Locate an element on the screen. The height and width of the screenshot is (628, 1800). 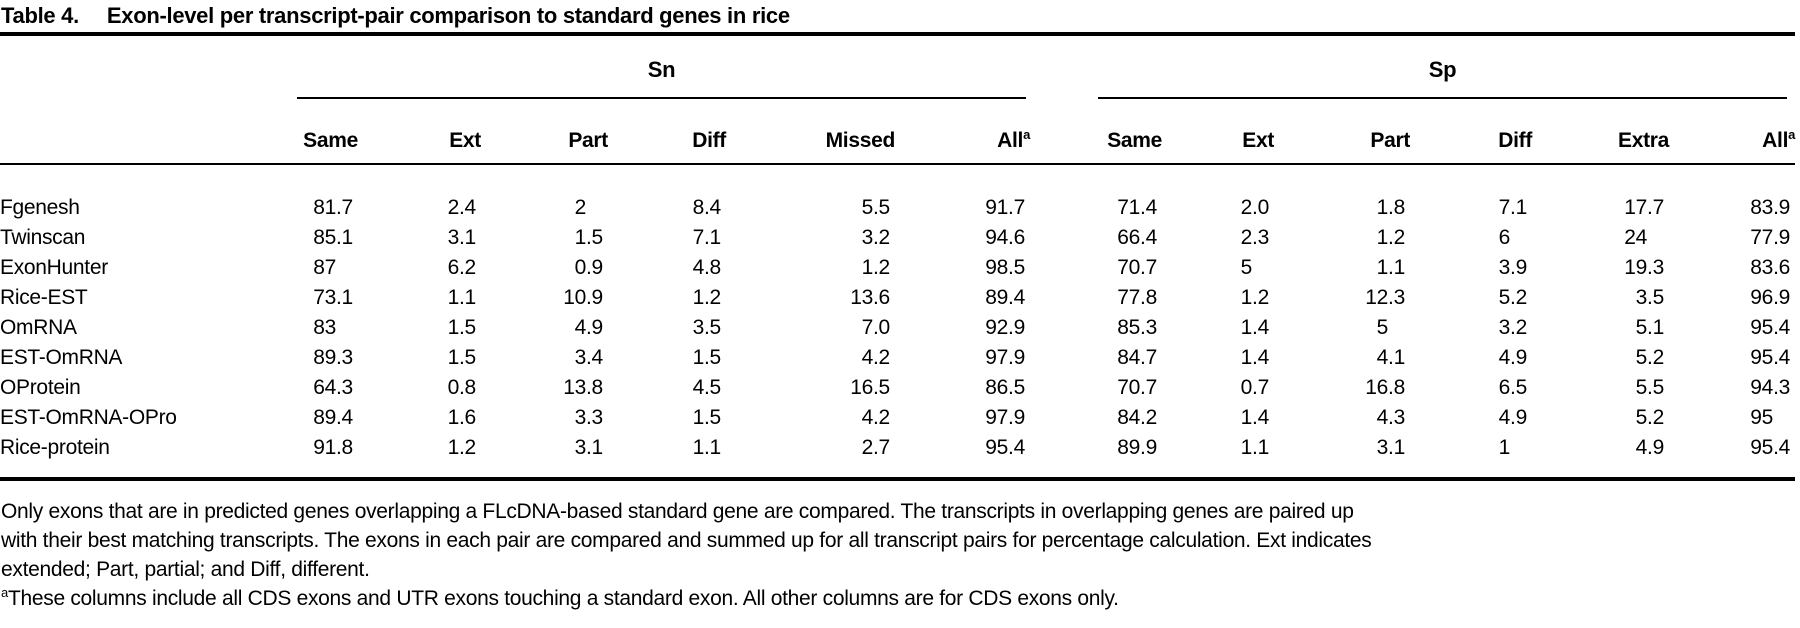
value-cell: 1.8 is located at coordinates (1391, 207).